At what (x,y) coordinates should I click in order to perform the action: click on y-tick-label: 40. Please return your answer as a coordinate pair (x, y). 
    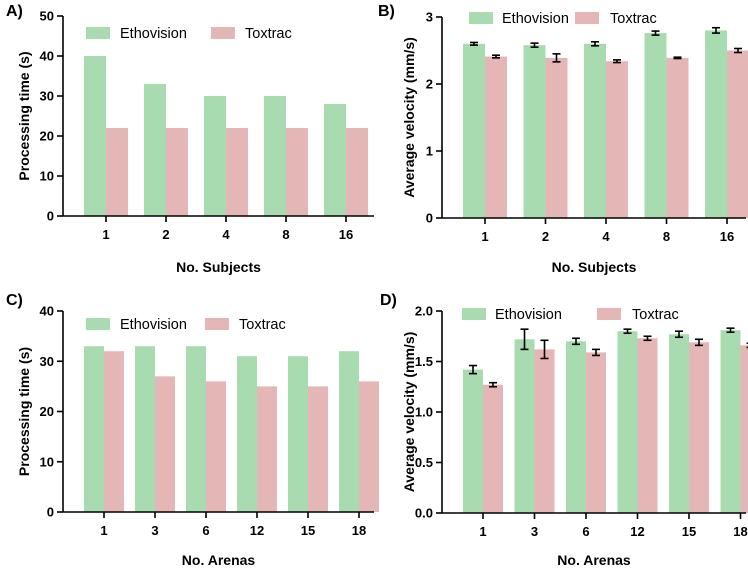
    Looking at the image, I should click on (47, 56).